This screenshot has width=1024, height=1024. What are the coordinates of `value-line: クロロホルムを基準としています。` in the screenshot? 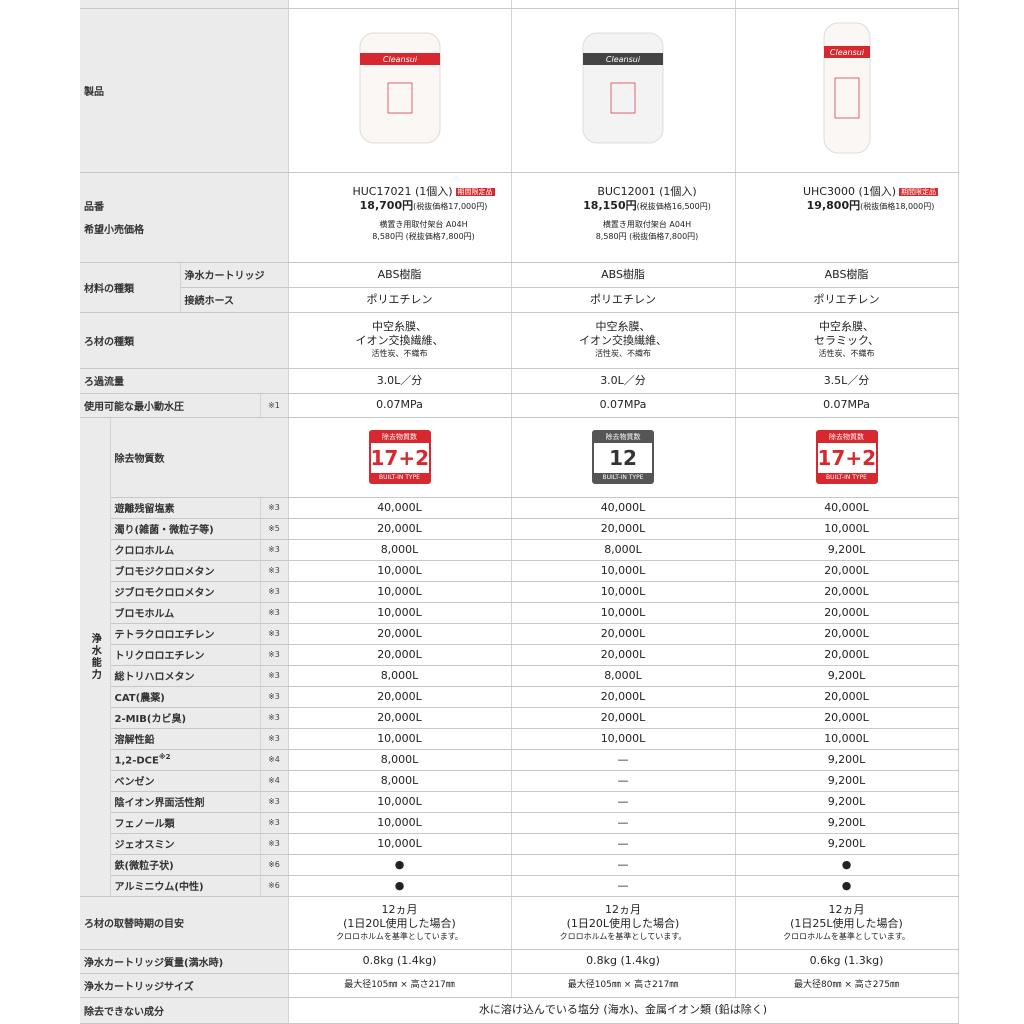 It's located at (623, 936).